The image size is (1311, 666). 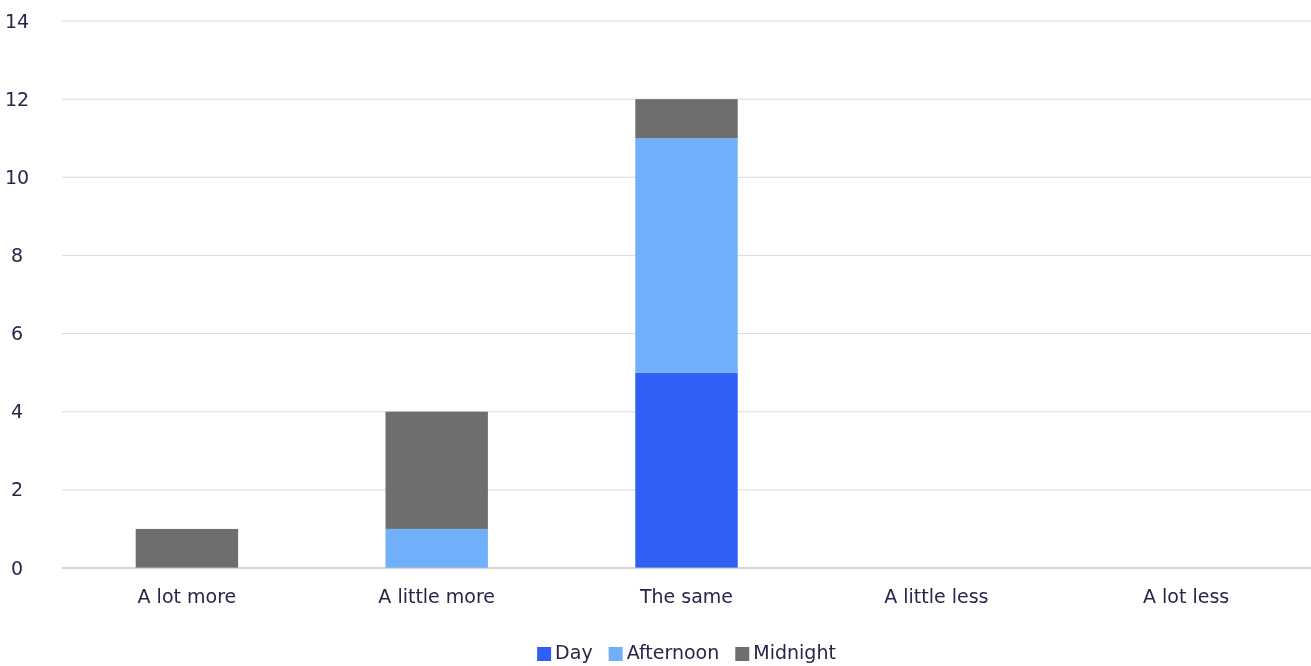 I want to click on y-tick-label: 10, so click(x=17, y=176).